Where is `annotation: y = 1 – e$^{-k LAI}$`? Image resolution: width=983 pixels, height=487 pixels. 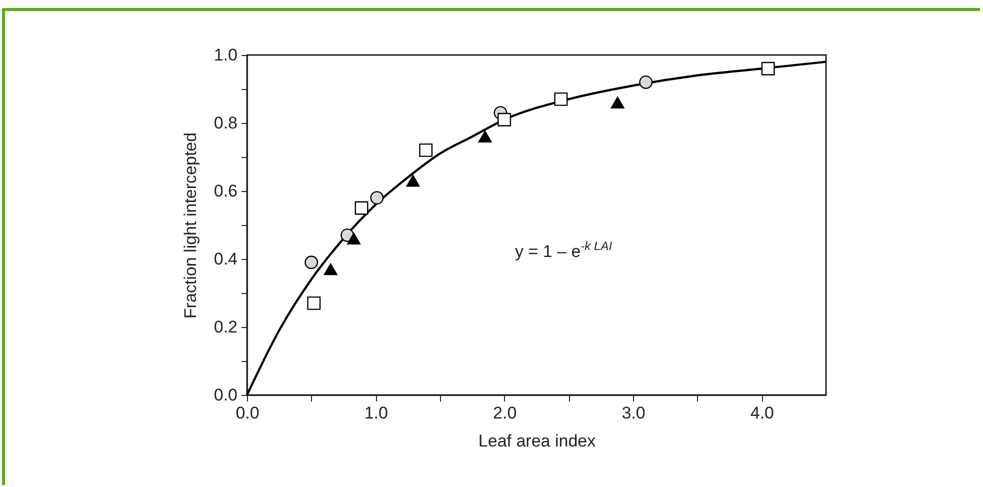
annotation: y = 1 – e$^{-k LAI}$ is located at coordinates (564, 250).